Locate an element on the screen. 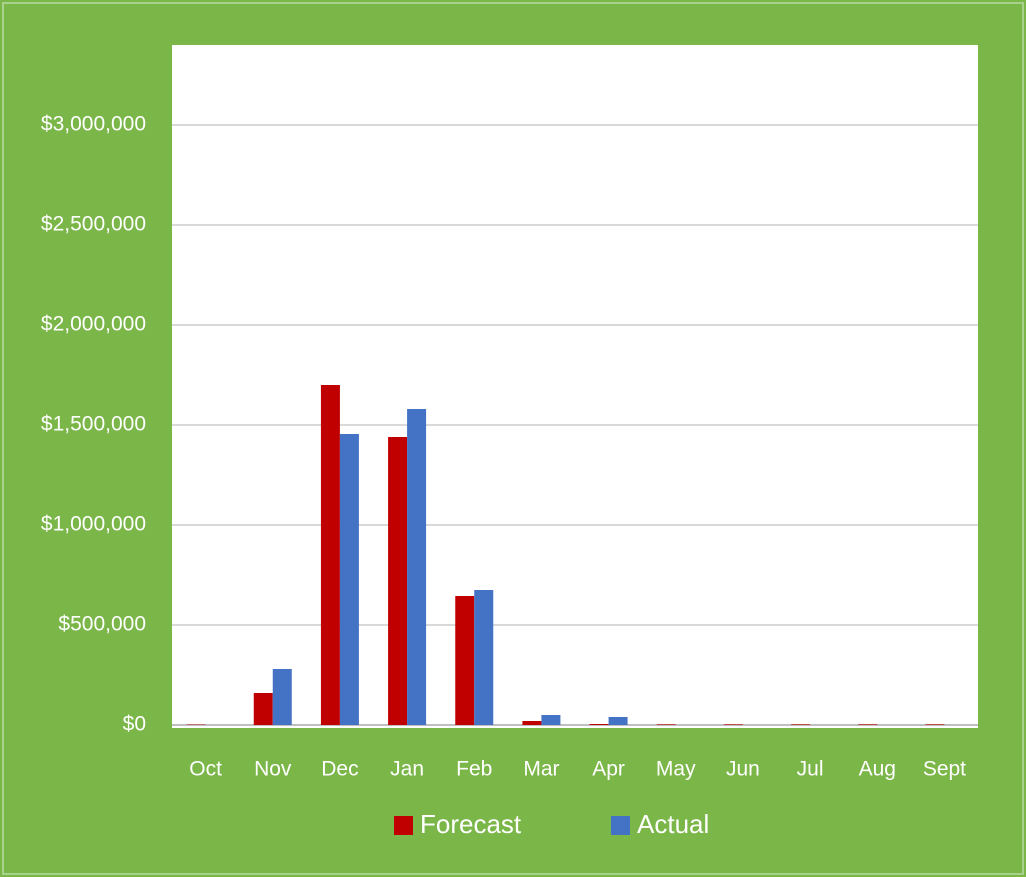  legend-label: Forecast is located at coordinates (471, 824).